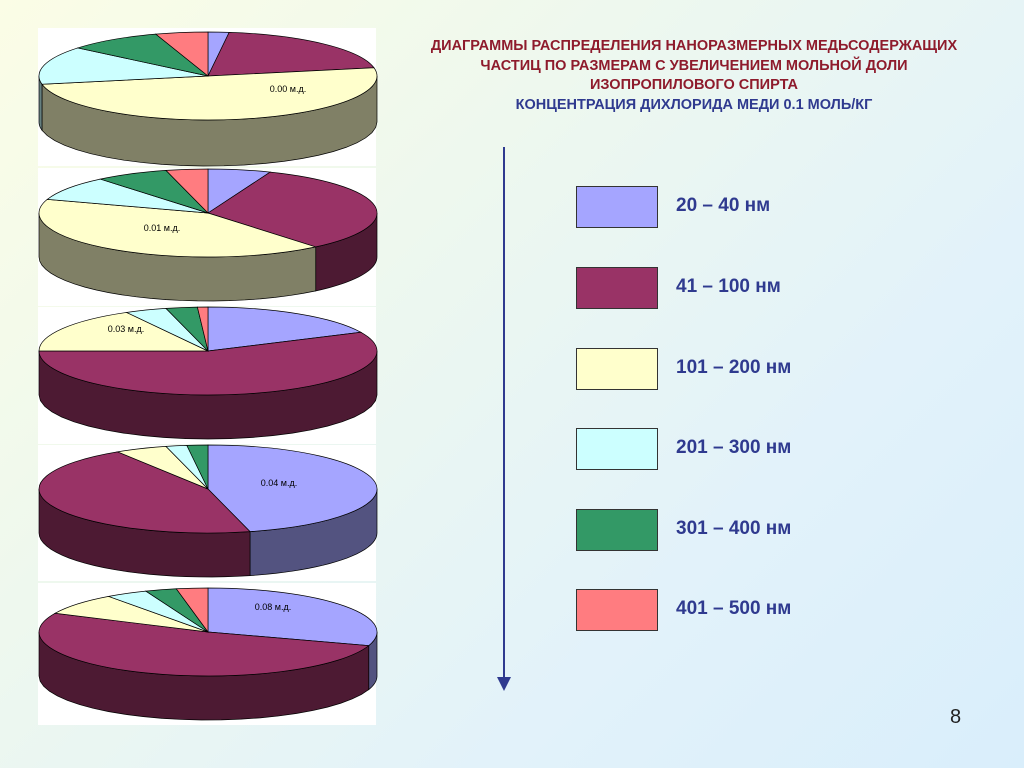  What do you see at coordinates (956, 717) in the screenshot?
I see `page-number: 8` at bounding box center [956, 717].